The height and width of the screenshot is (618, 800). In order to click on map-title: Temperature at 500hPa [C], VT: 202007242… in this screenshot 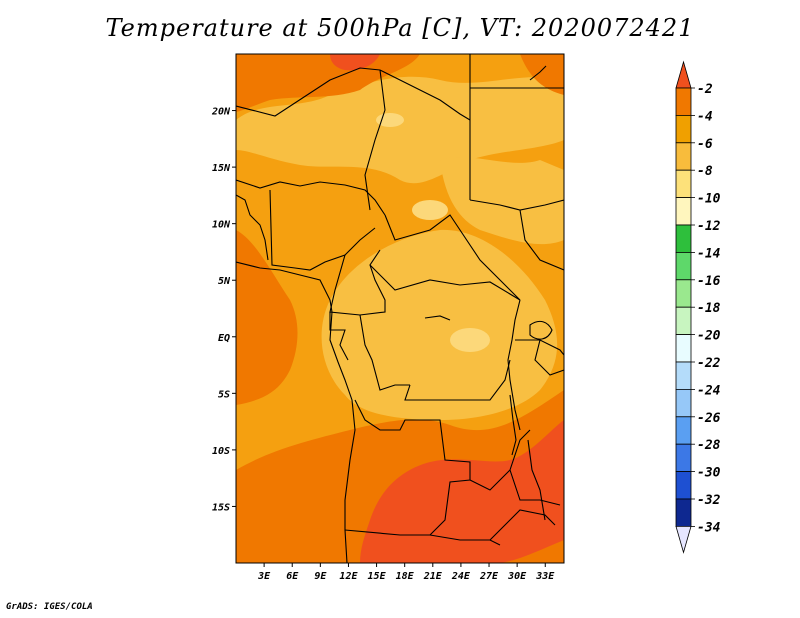, I will do `click(400, 28)`.